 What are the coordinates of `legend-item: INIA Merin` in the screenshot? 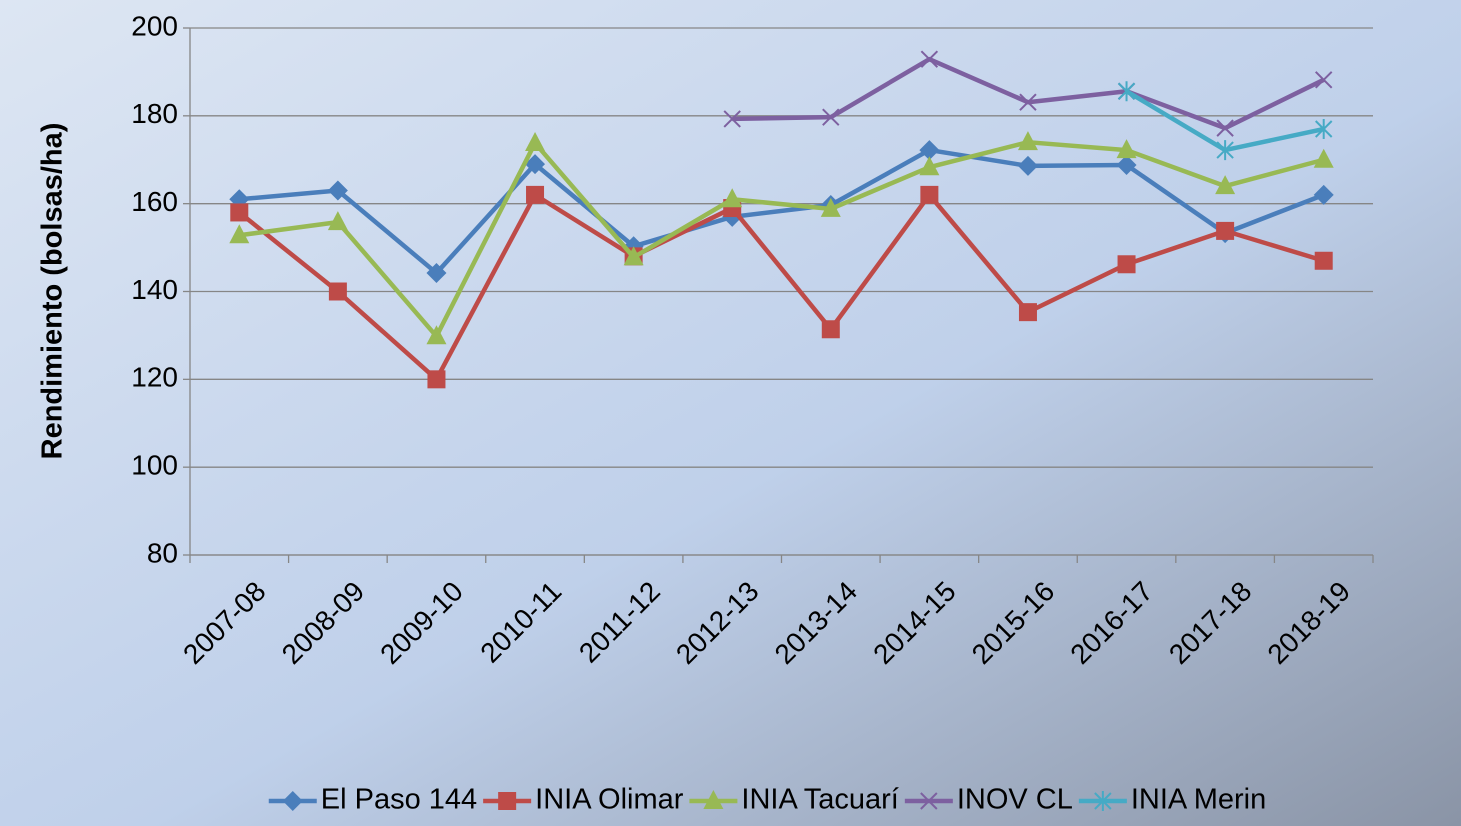 It's located at (1172, 800).